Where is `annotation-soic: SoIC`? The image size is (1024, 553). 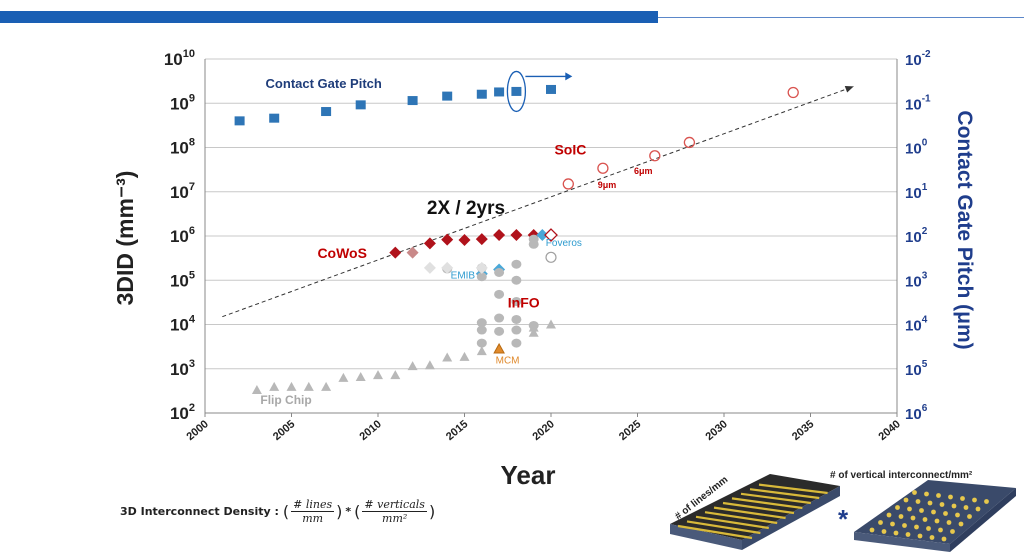 annotation-soic: SoIC is located at coordinates (570, 149).